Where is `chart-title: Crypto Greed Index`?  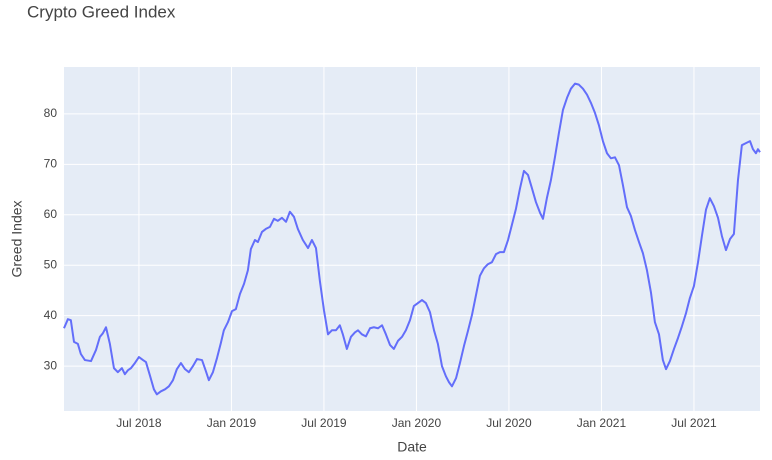
chart-title: Crypto Greed Index is located at coordinates (101, 11).